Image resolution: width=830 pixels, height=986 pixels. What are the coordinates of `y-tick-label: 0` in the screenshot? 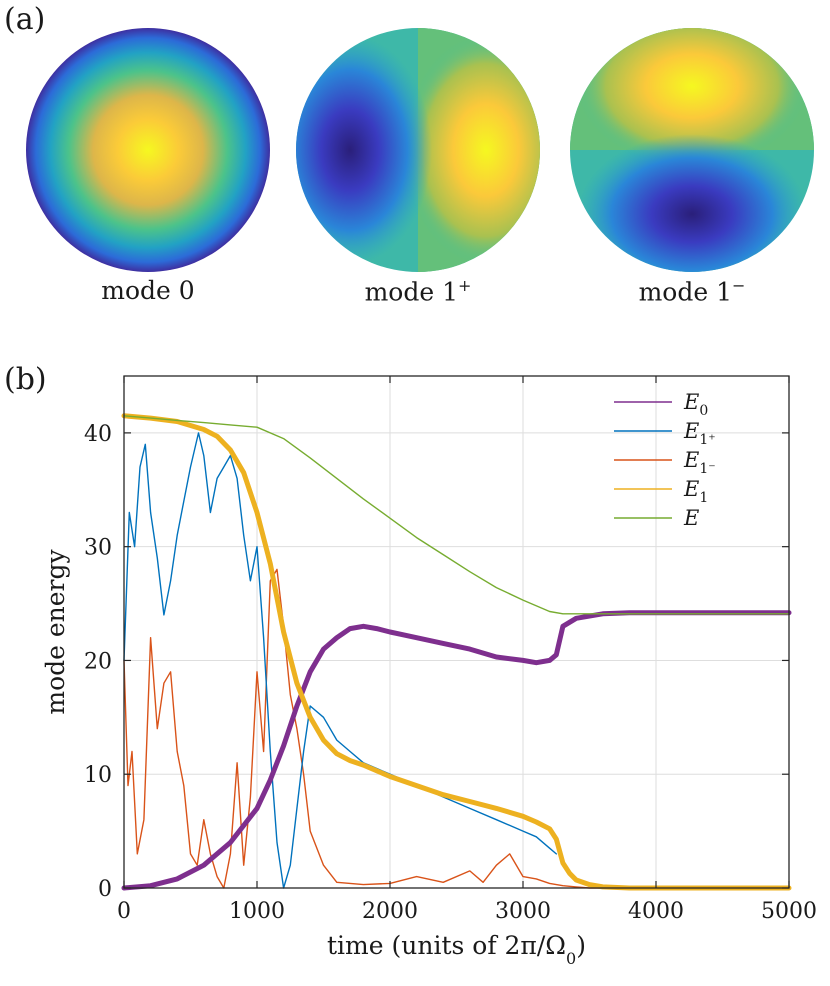 It's located at (105, 889).